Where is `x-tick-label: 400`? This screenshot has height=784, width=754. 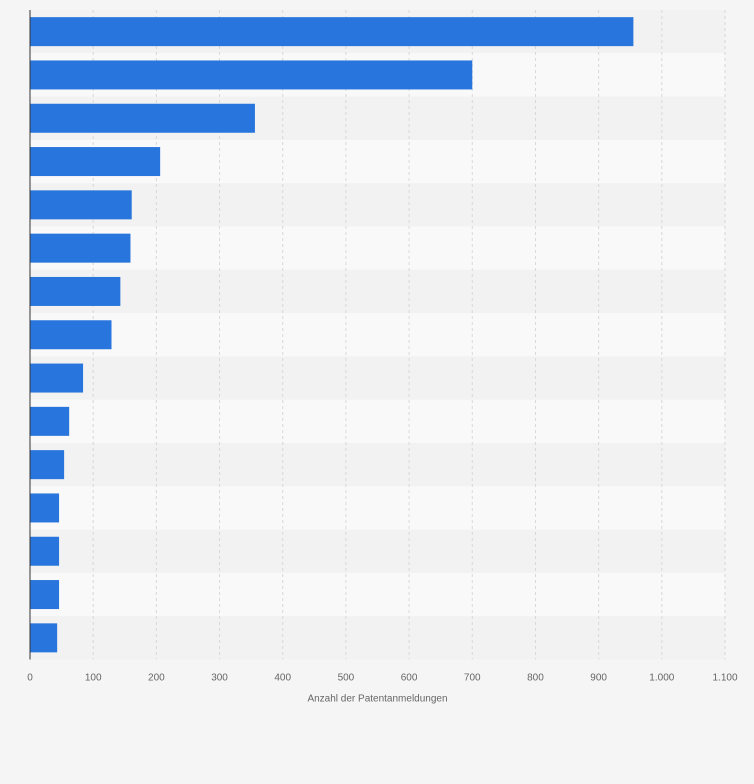
x-tick-label: 400 is located at coordinates (282, 678).